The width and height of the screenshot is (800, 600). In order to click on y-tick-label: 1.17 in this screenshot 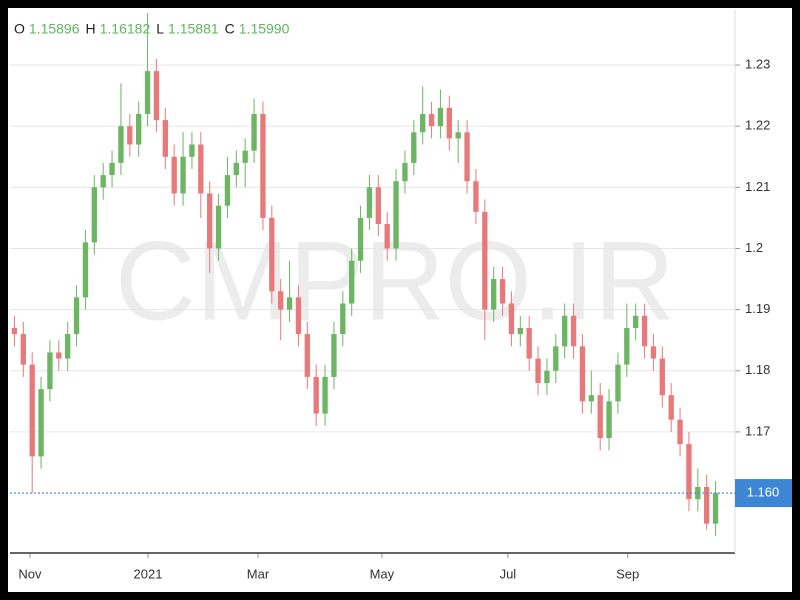, I will do `click(757, 430)`.